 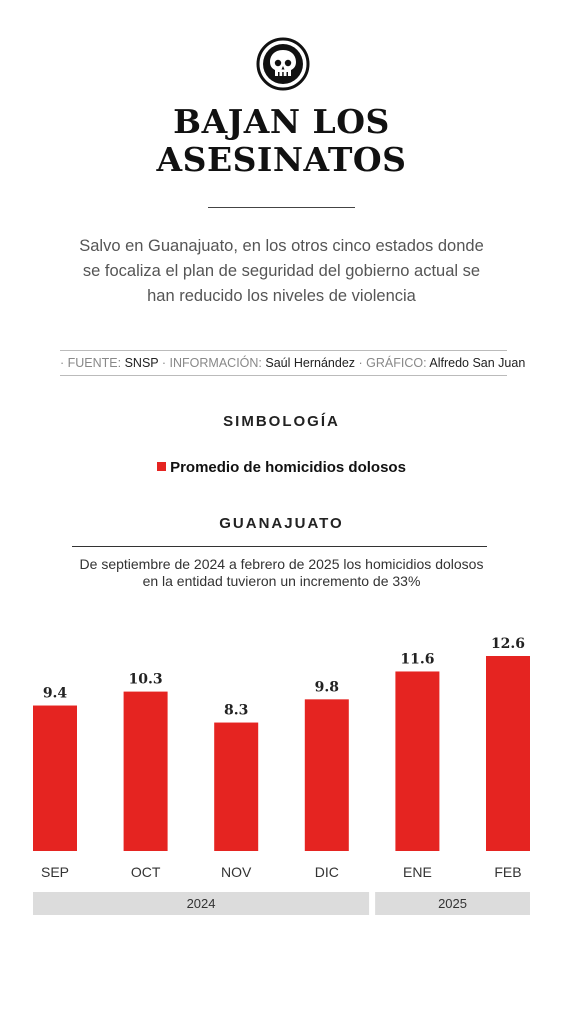 I want to click on data-label-ene: 11.6, so click(x=417, y=659).